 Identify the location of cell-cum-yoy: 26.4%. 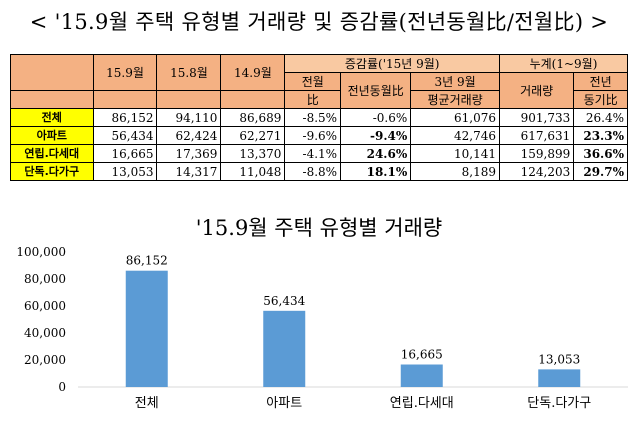
(600, 117).